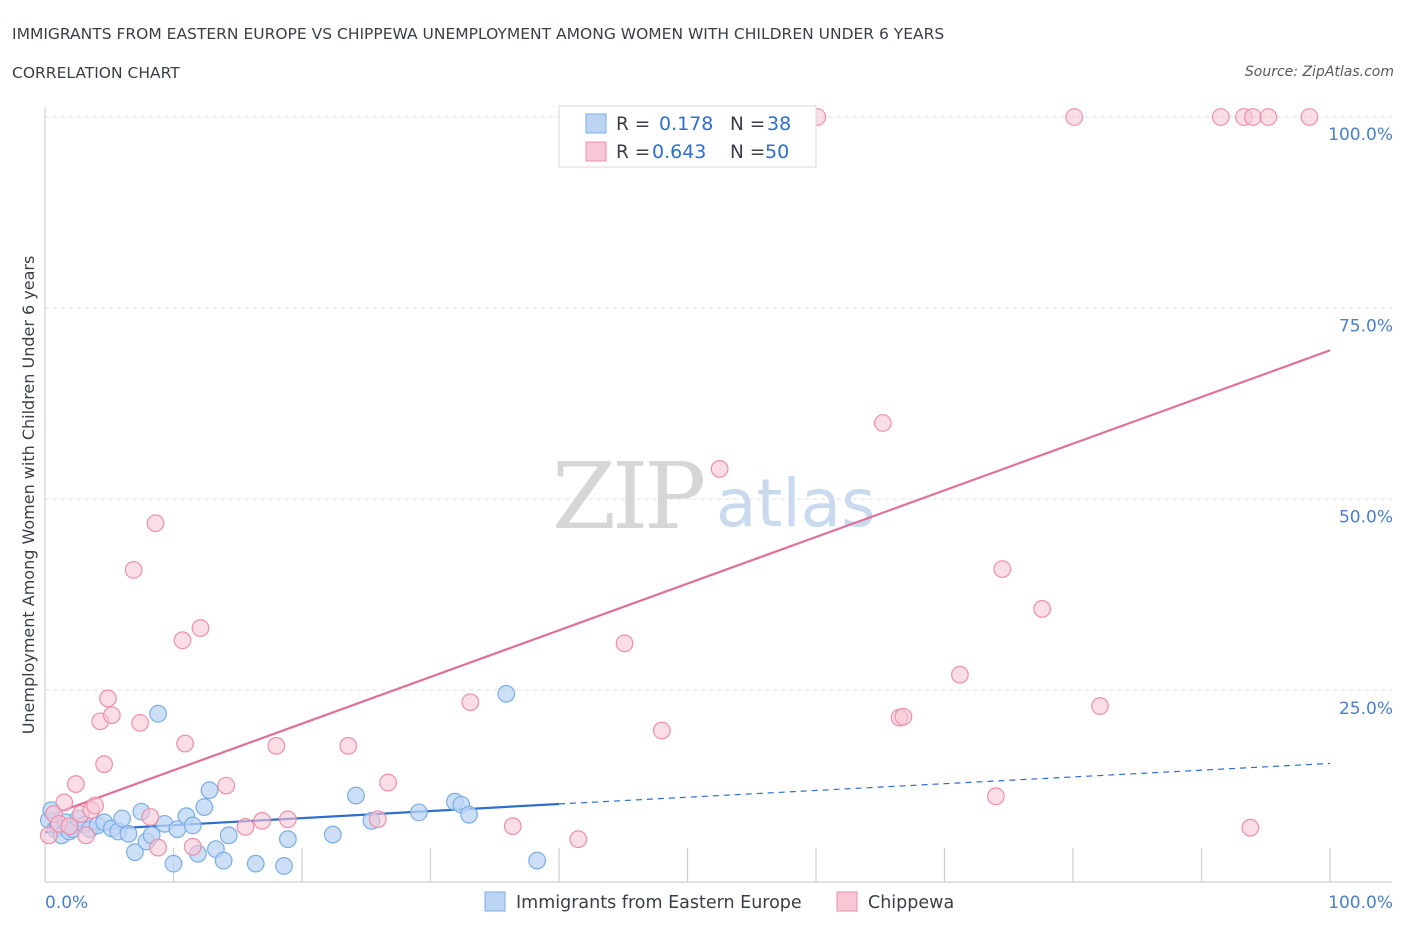 This screenshot has width=1406, height=930. Describe the element at coordinates (1366, 326) in the screenshot. I see `y-tick-label: 75.0%` at that location.